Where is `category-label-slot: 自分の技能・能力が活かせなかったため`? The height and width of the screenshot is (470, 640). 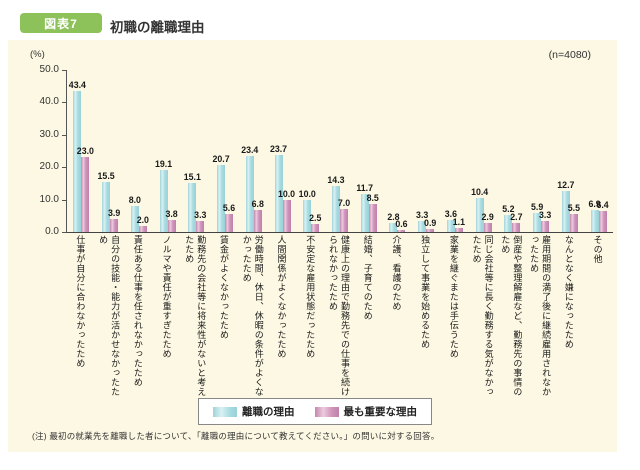 category-label-slot: 自分の技能・能力が活かせなかったため is located at coordinates (109, 317).